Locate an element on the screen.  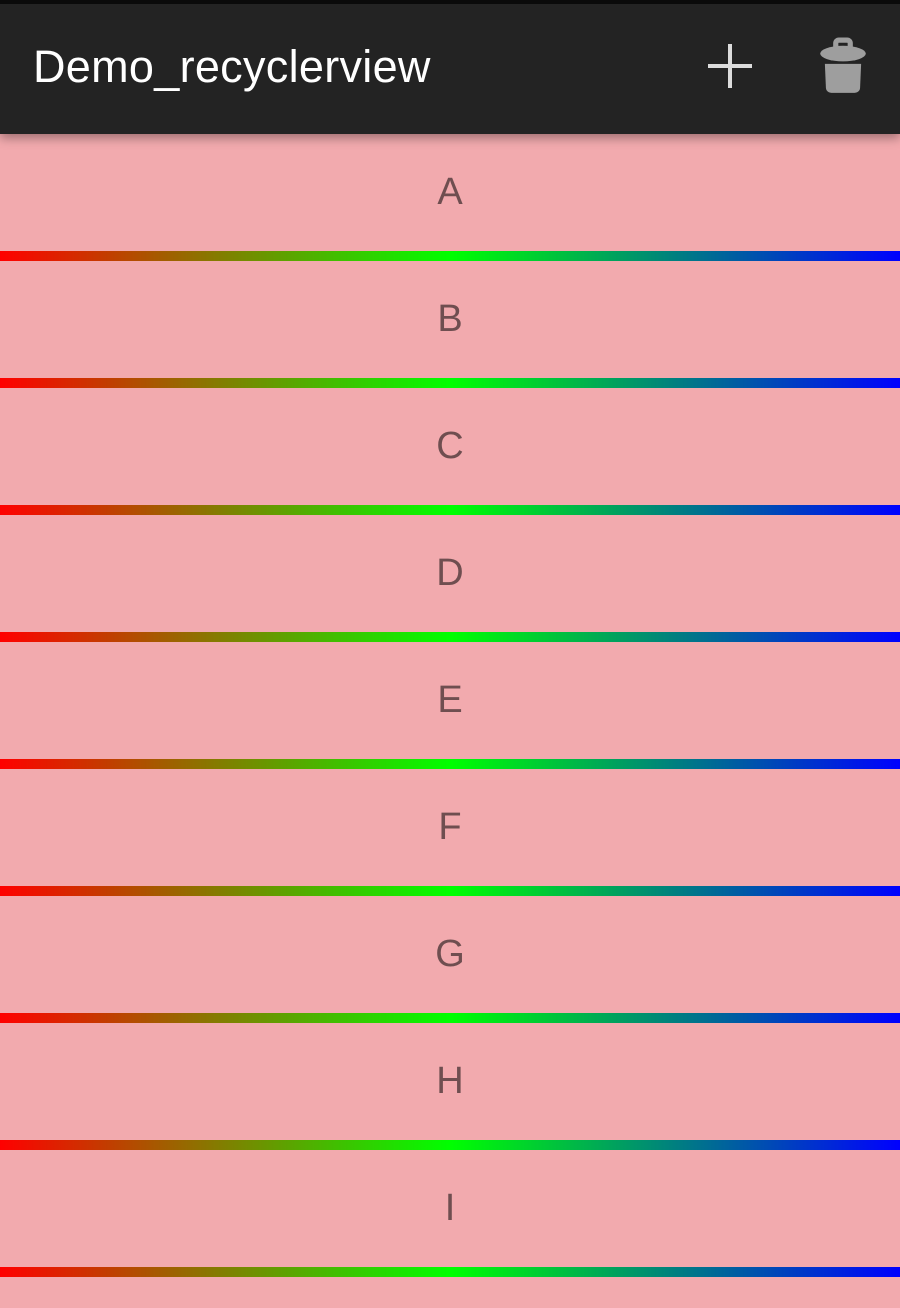
item-label: C is located at coordinates (450, 446).